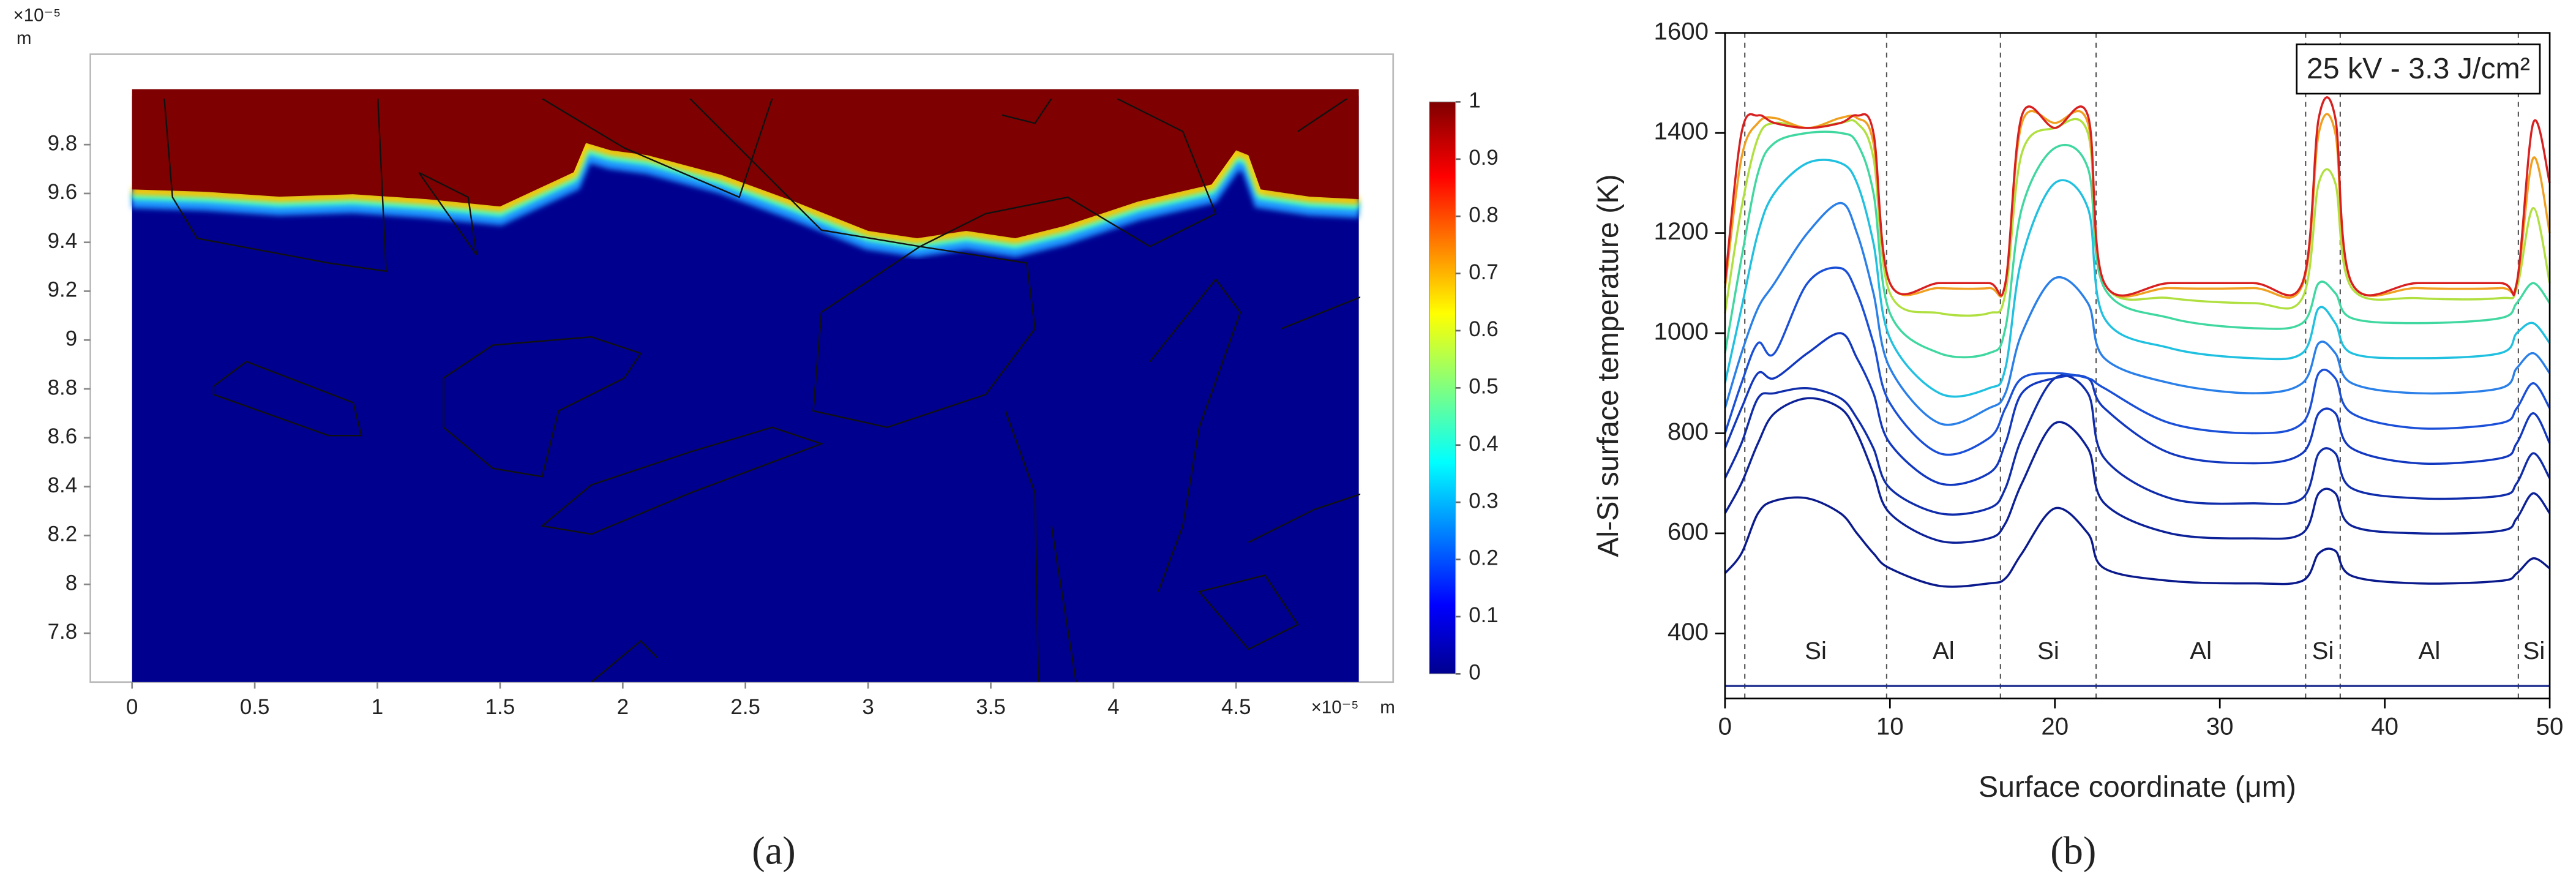 The width and height of the screenshot is (2576, 888). I want to click on y-tick-label: 8.6, so click(63, 436).